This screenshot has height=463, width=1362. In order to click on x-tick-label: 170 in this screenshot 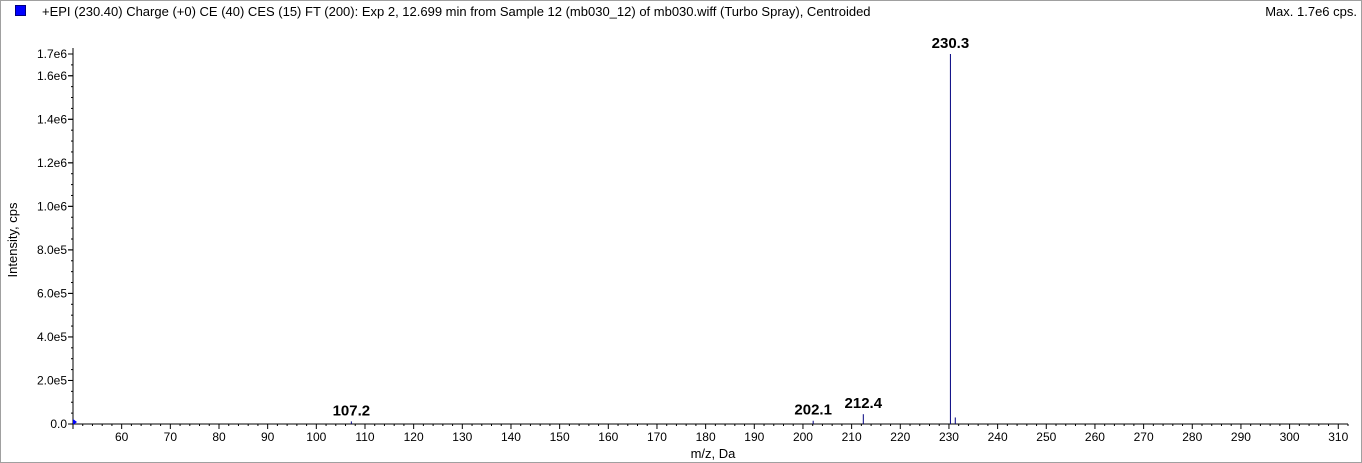, I will do `click(657, 437)`.